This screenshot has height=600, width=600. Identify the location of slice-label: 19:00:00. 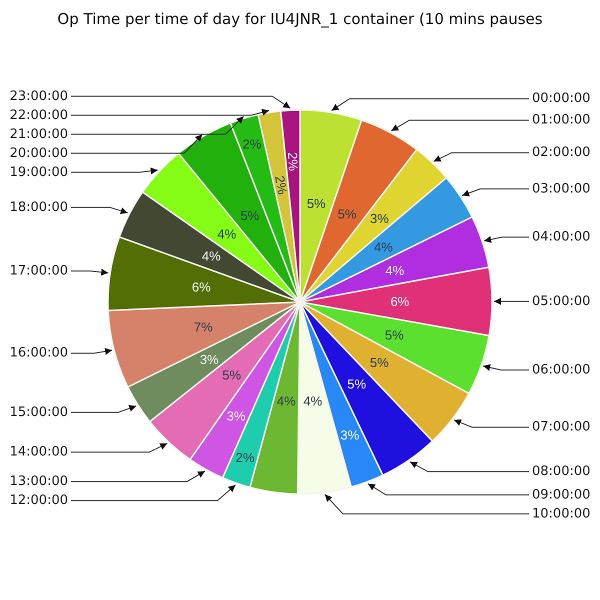
(39, 172).